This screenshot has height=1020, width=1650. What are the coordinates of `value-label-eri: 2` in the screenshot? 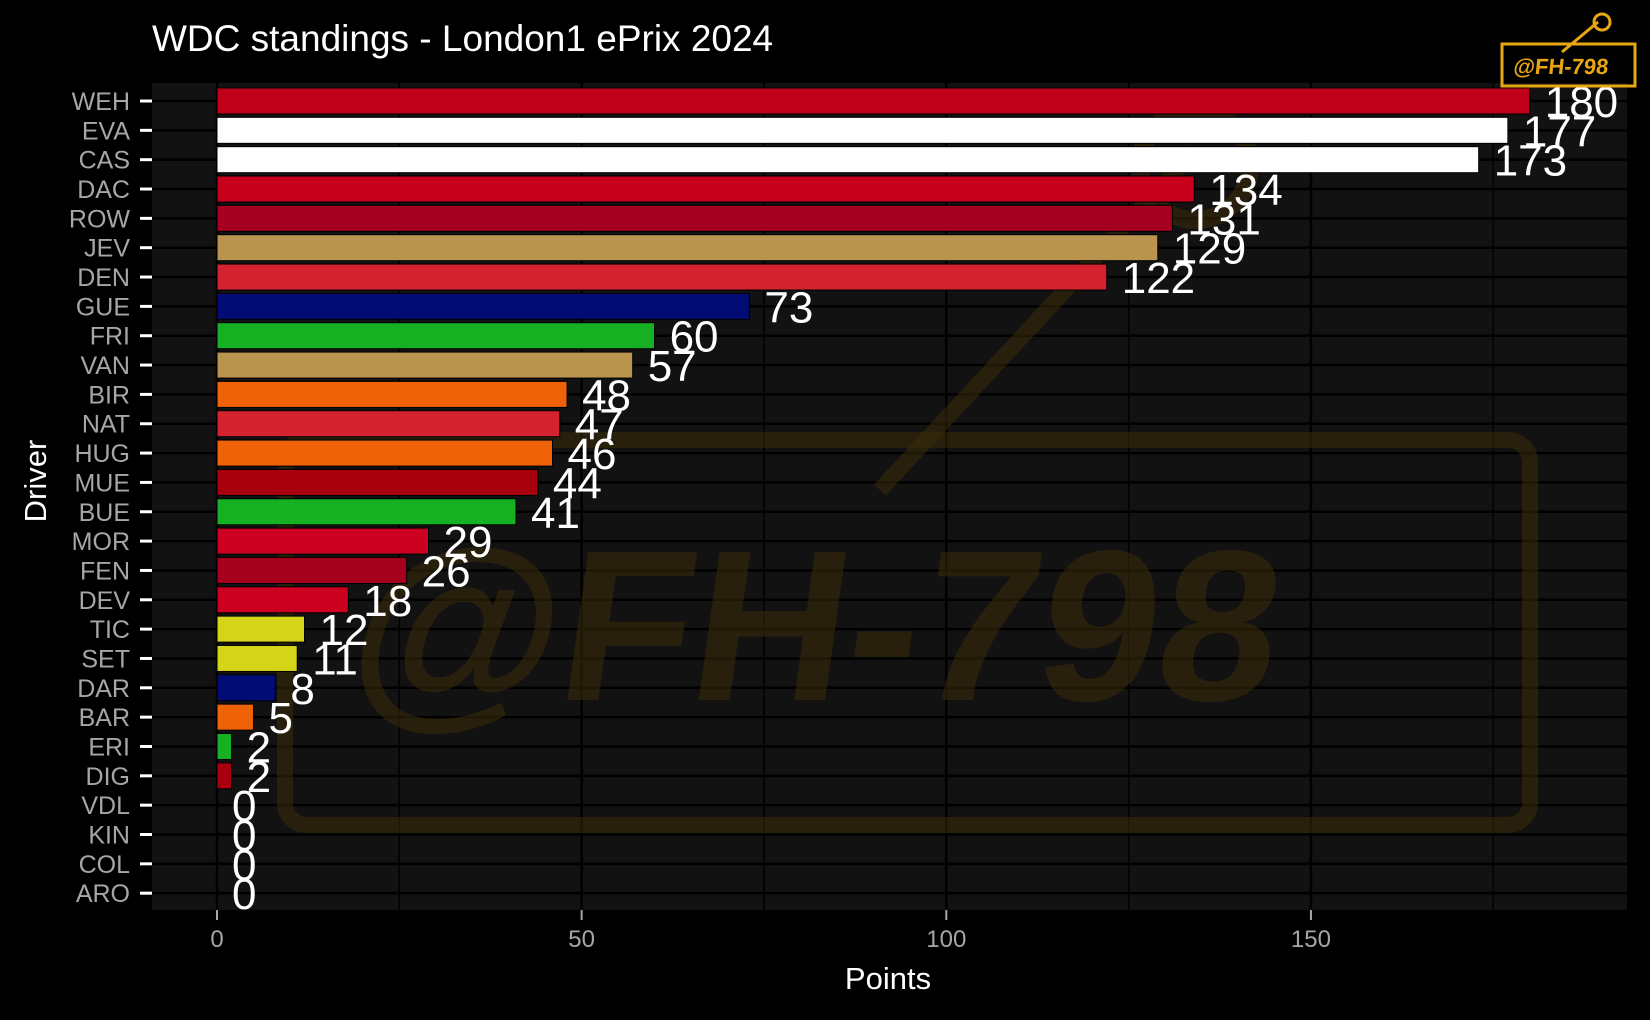 It's located at (259, 747).